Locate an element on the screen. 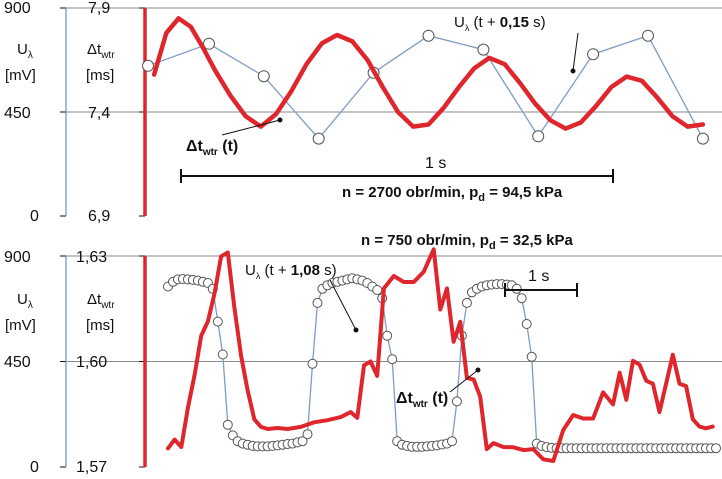 This screenshot has width=722, height=479. top-left-tick-450: 450 is located at coordinates (17, 113).